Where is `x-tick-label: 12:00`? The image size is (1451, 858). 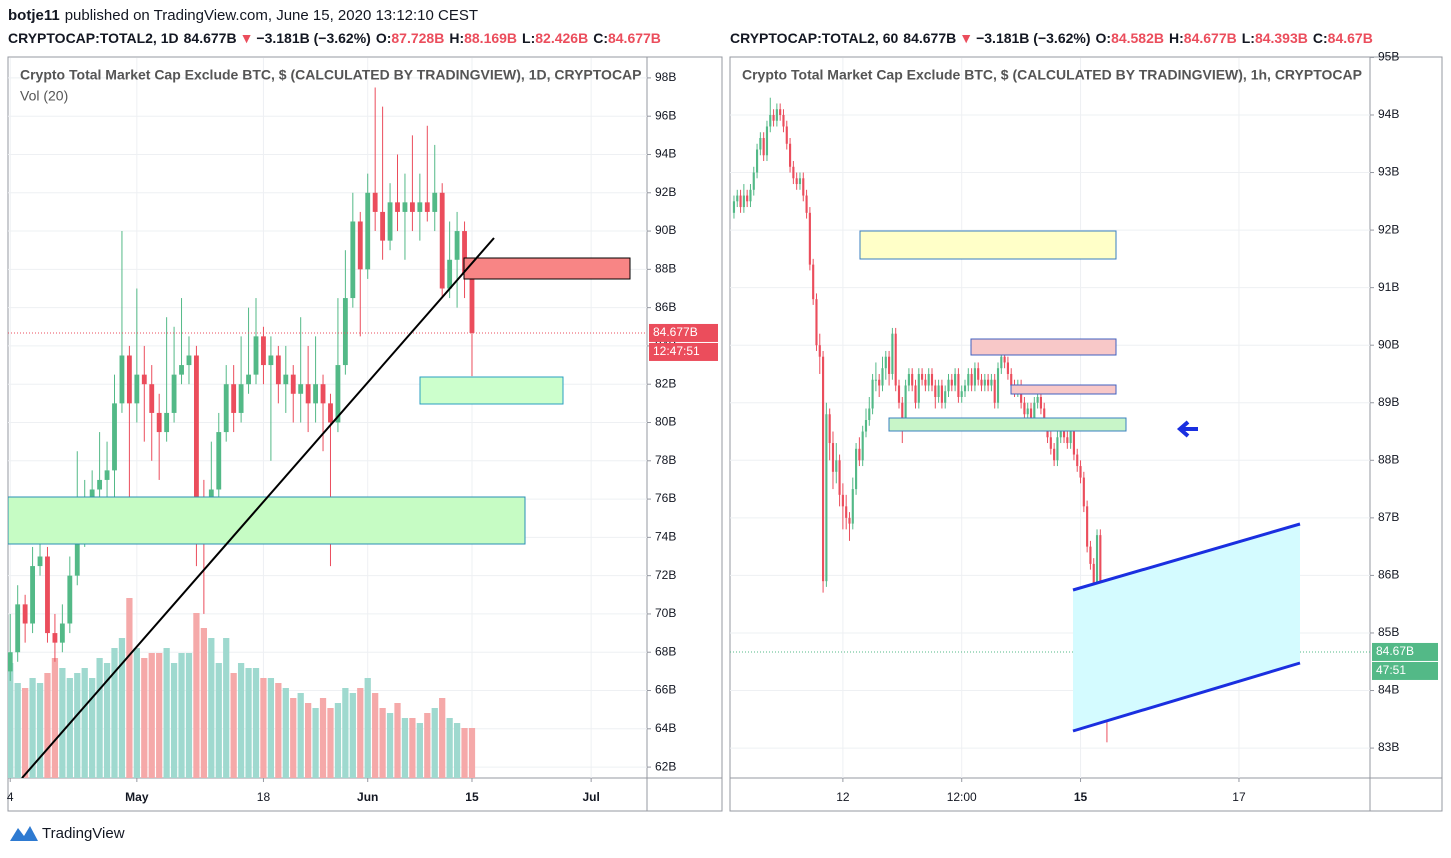
x-tick-label: 12:00 is located at coordinates (962, 797).